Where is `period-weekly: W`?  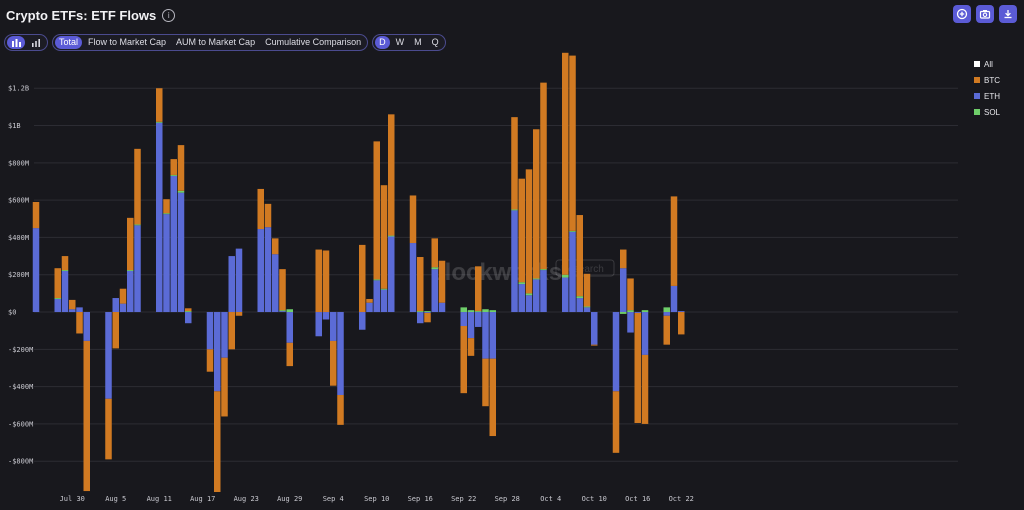
period-weekly: W is located at coordinates (400, 42).